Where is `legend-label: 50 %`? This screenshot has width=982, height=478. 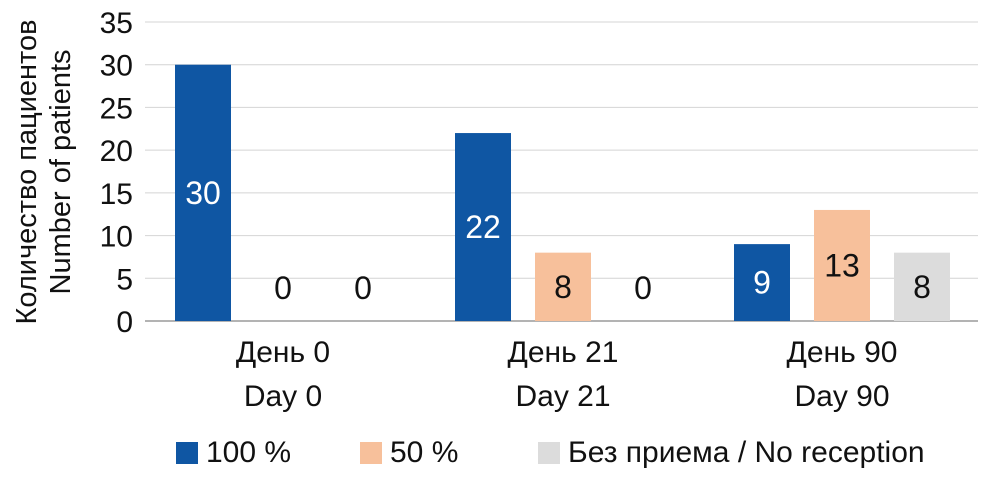 legend-label: 50 % is located at coordinates (424, 452).